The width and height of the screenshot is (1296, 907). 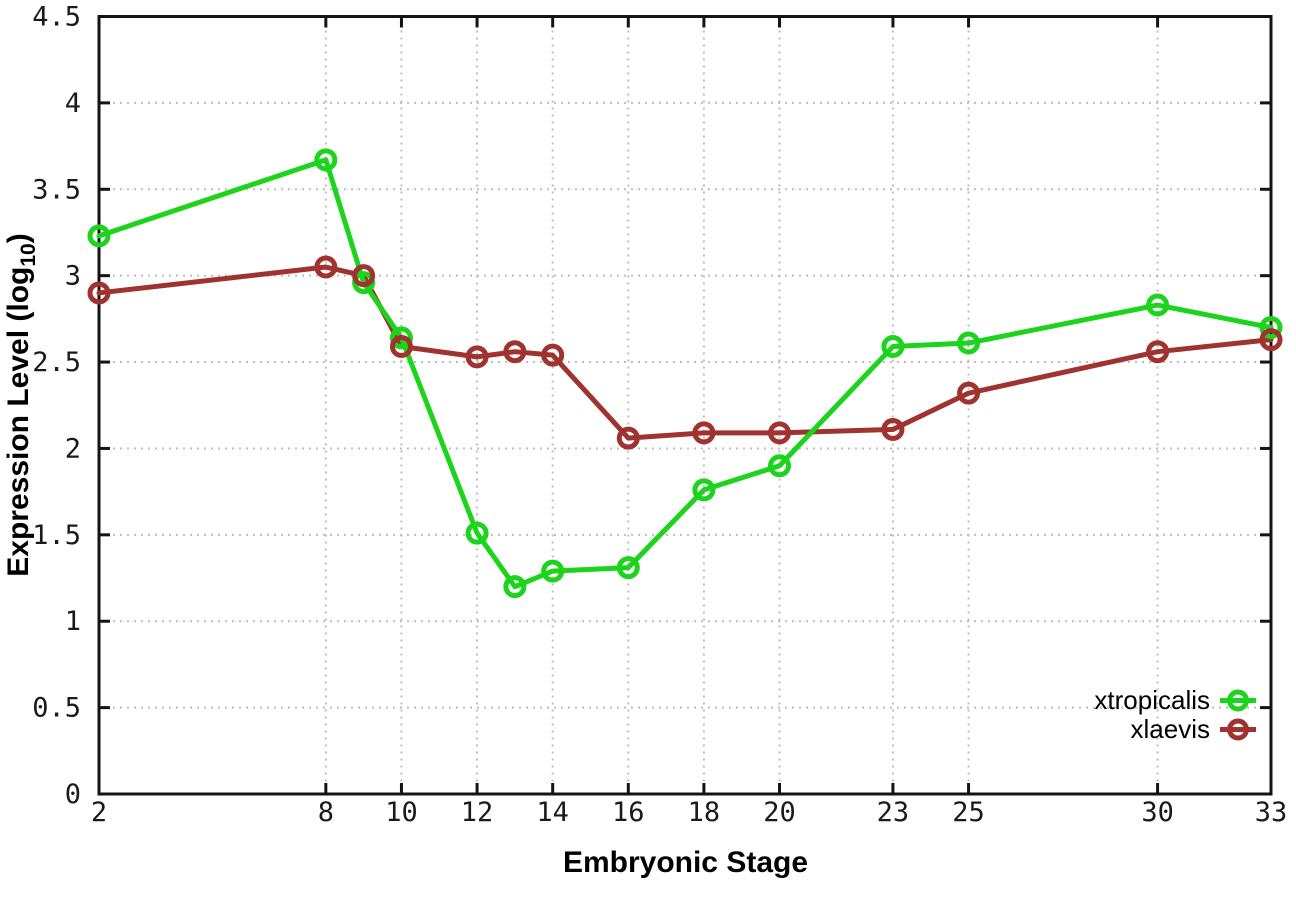 What do you see at coordinates (893, 812) in the screenshot?
I see `x-tick-label: 23` at bounding box center [893, 812].